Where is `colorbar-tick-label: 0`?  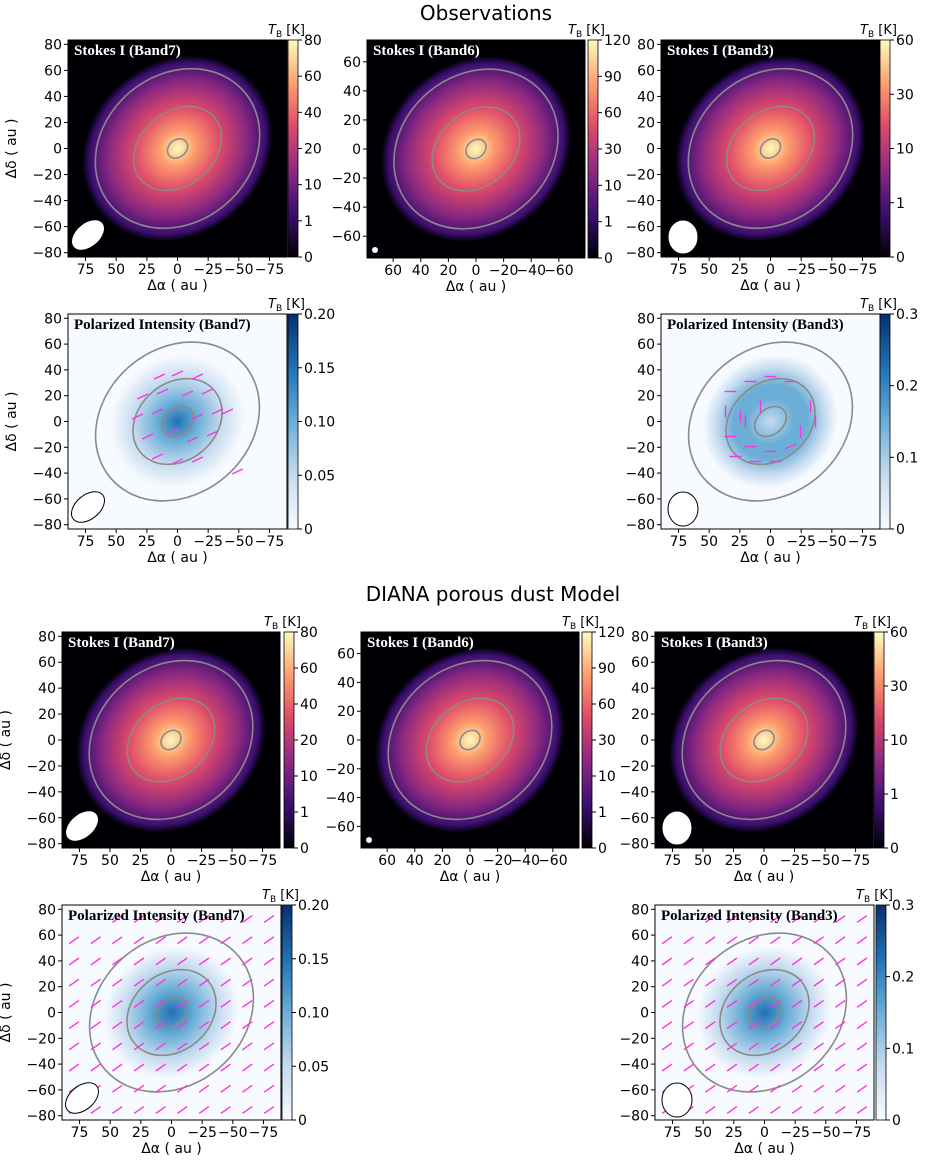
colorbar-tick-label: 0 is located at coordinates (308, 530).